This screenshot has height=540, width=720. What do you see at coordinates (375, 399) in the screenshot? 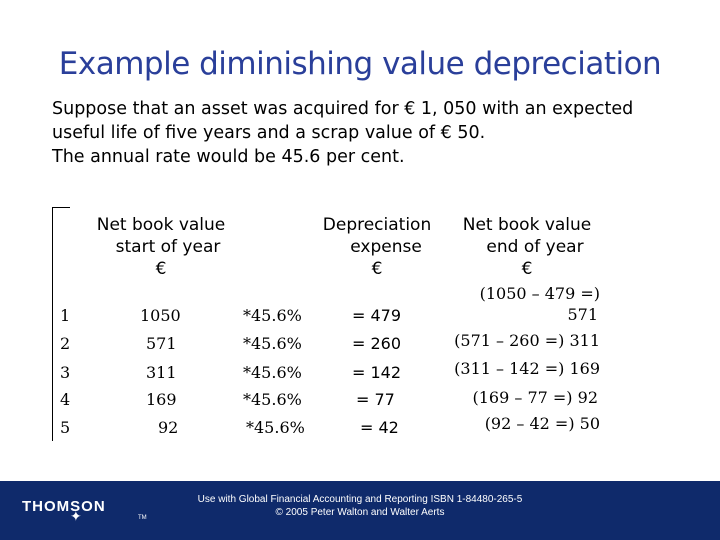
I see `row-4-dep: = 77` at bounding box center [375, 399].